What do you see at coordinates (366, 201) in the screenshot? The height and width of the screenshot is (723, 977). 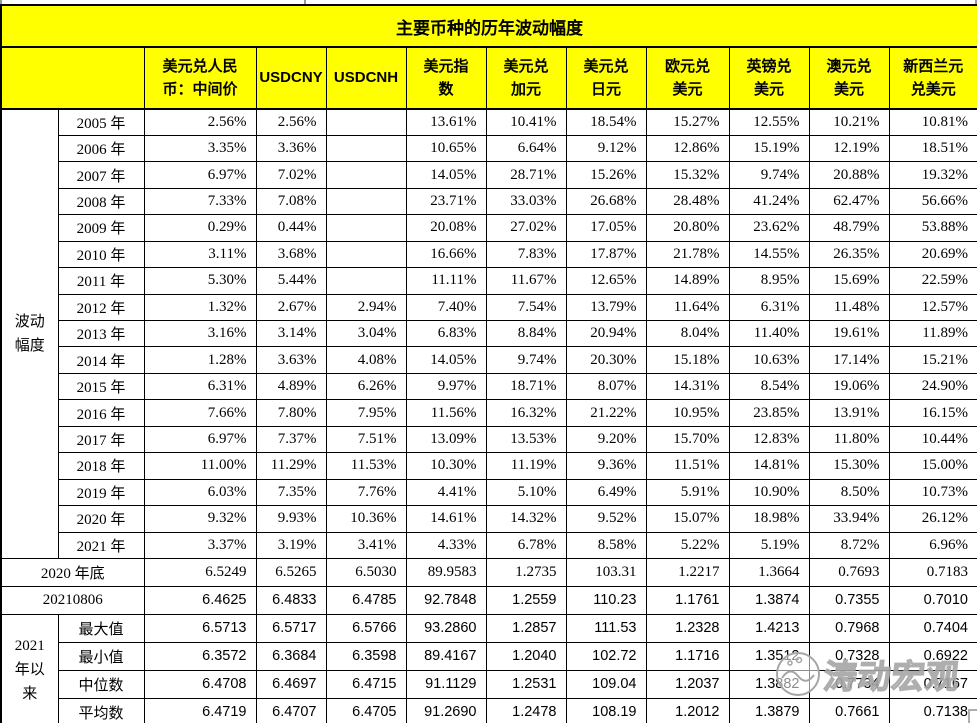 I see `value-cell` at bounding box center [366, 201].